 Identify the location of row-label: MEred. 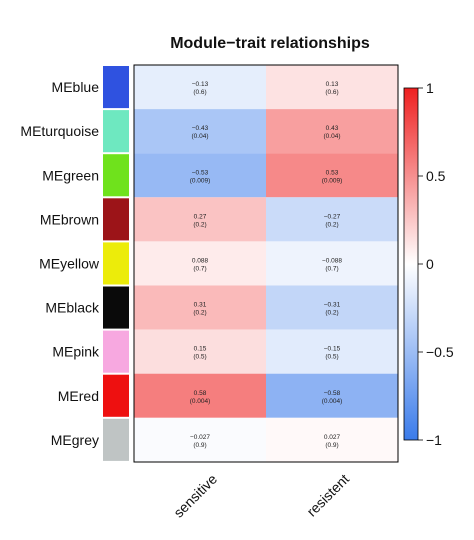
(78, 396).